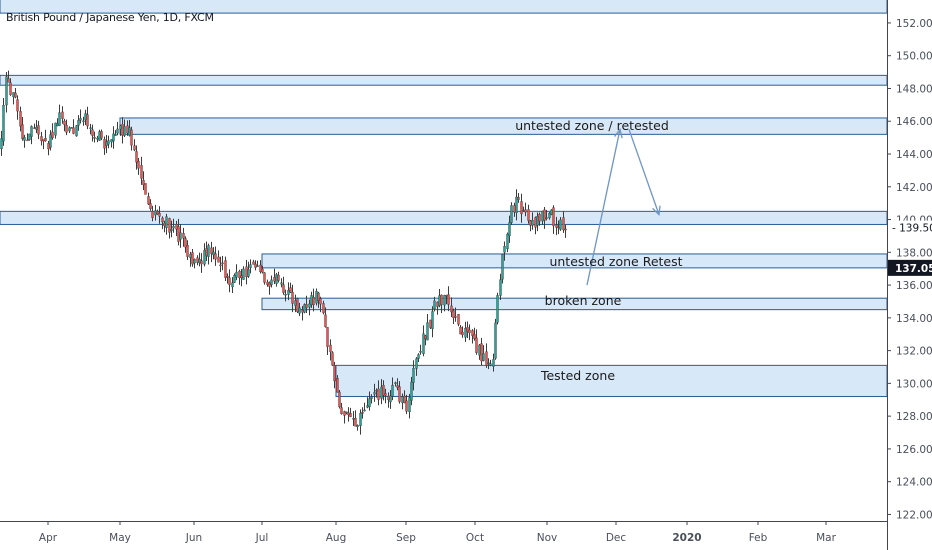 The height and width of the screenshot is (550, 932). Describe the element at coordinates (912, 229) in the screenshot. I see `last-price-label: - 139.509` at that location.